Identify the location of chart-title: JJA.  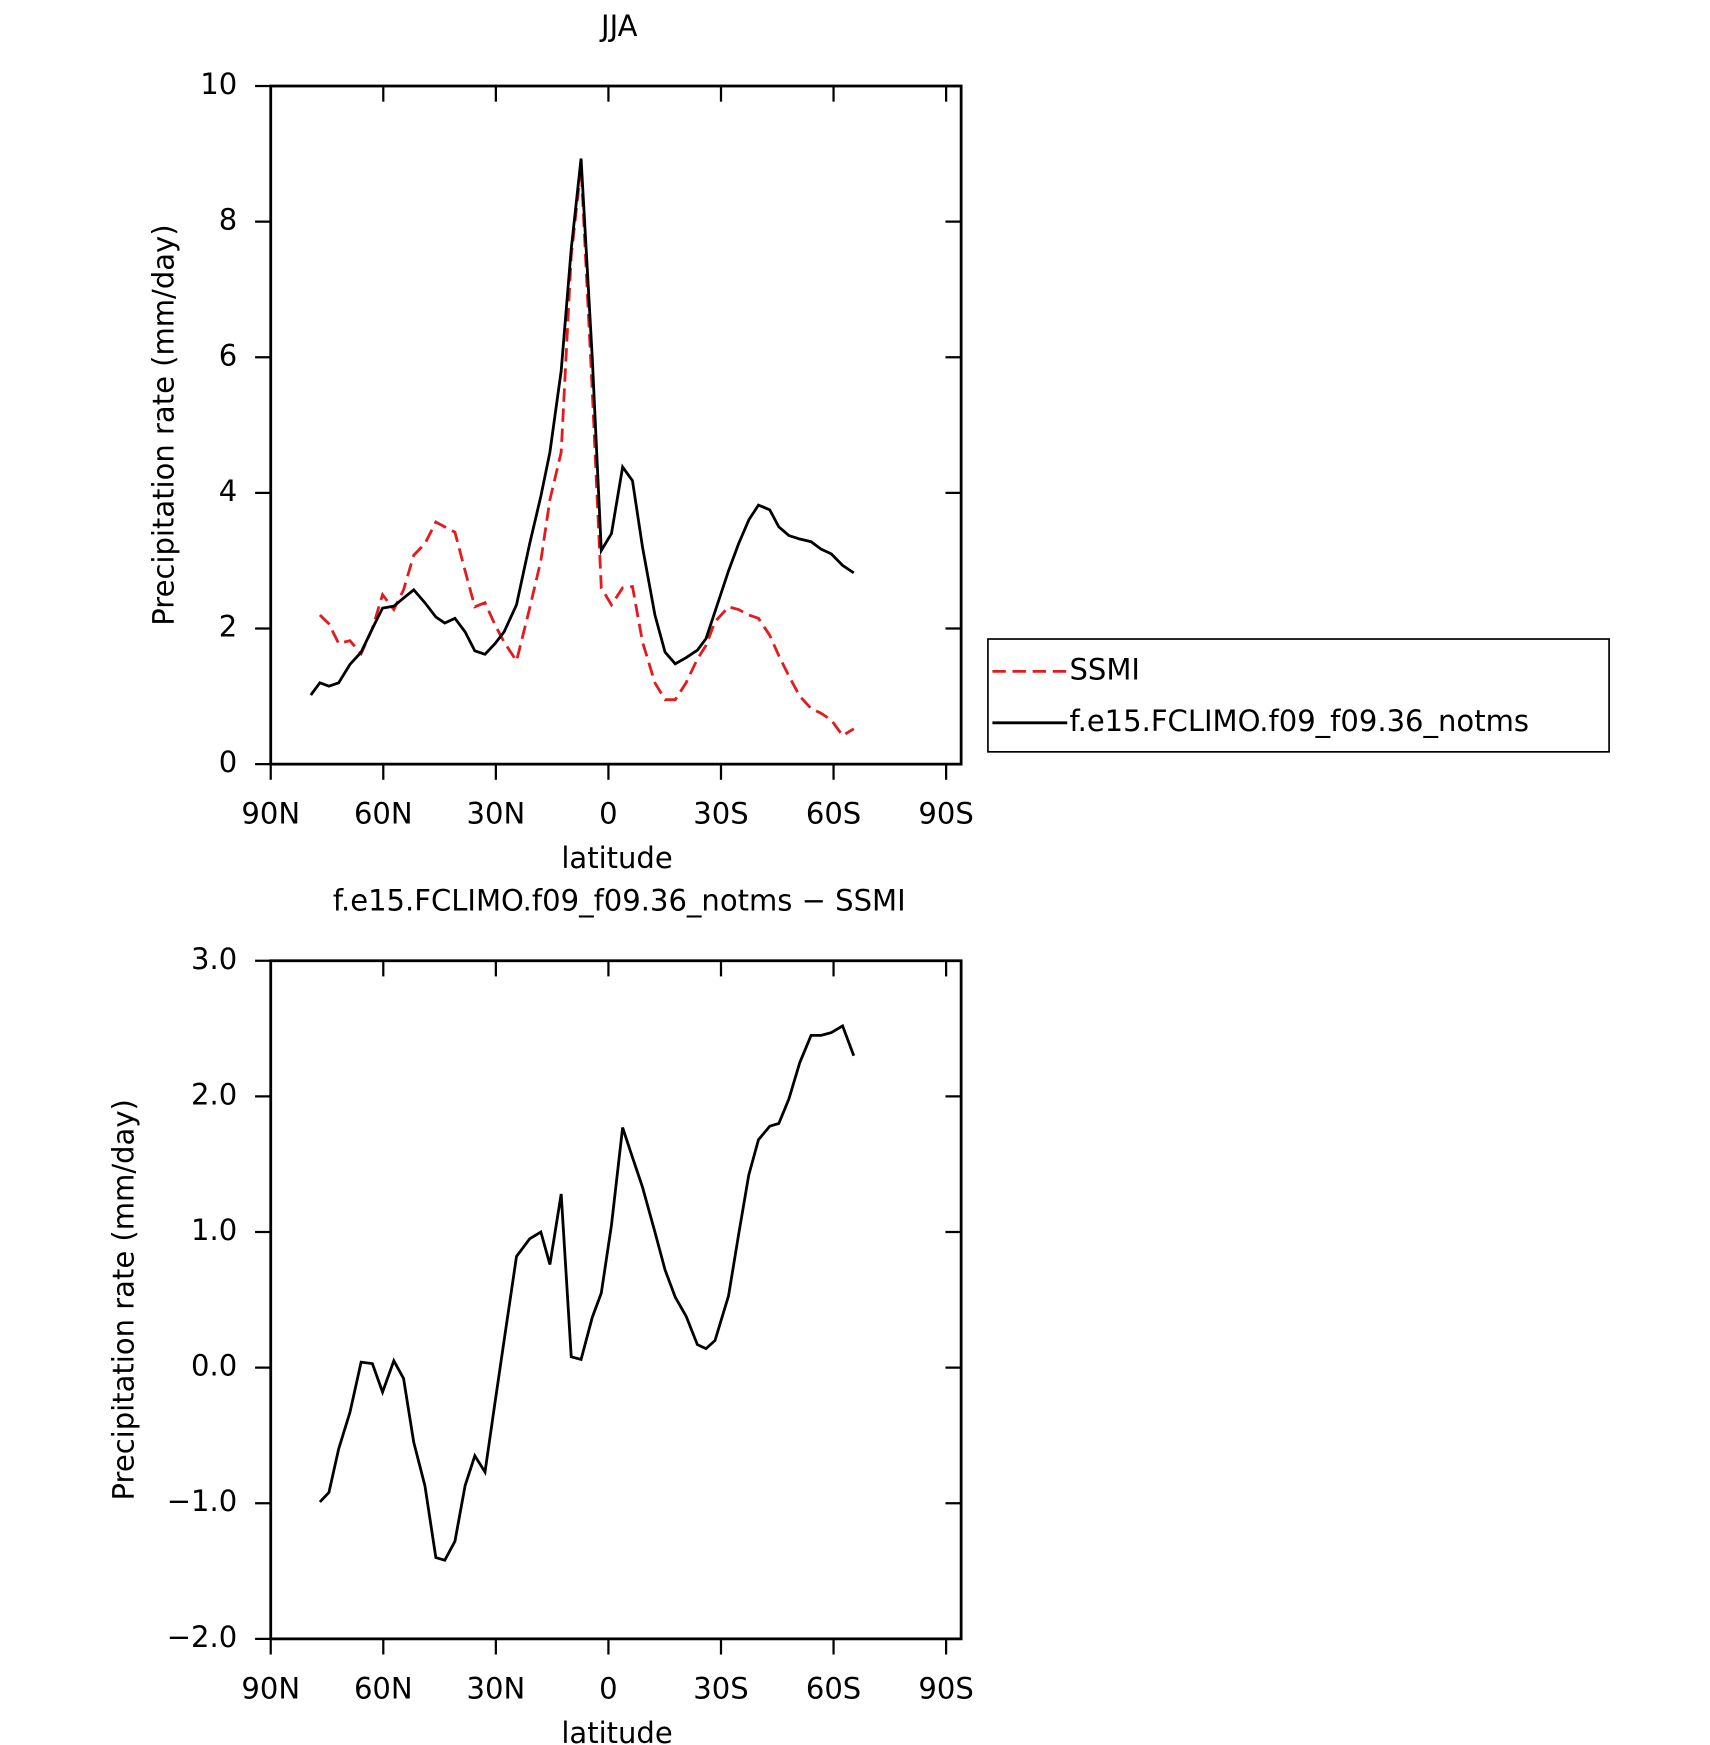
(618, 26).